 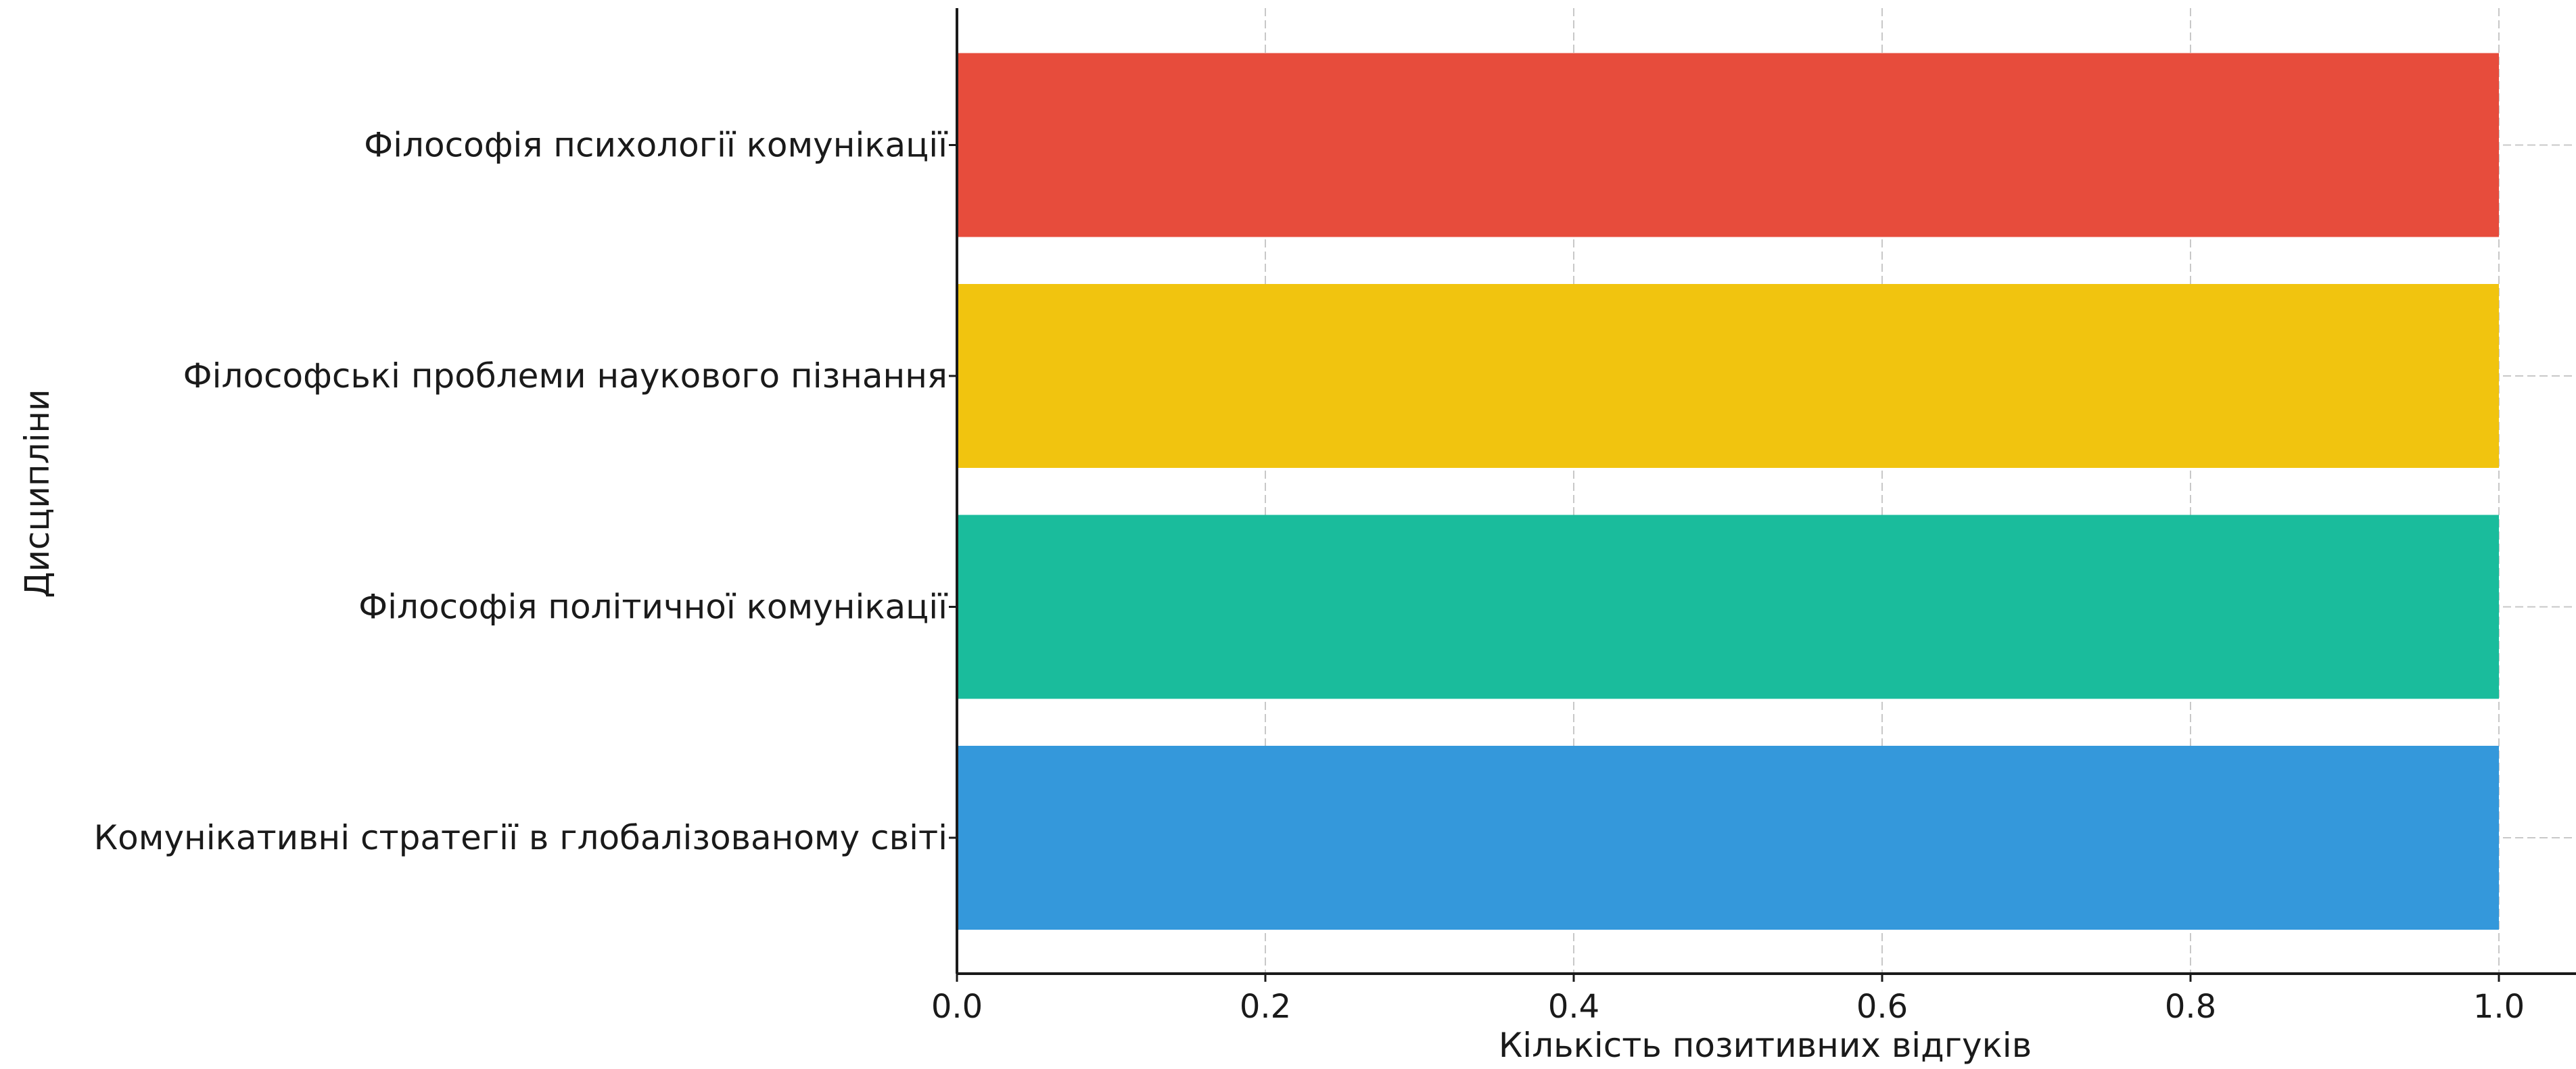 I want to click on x-tick-label: 0.6, so click(x=1882, y=1007).